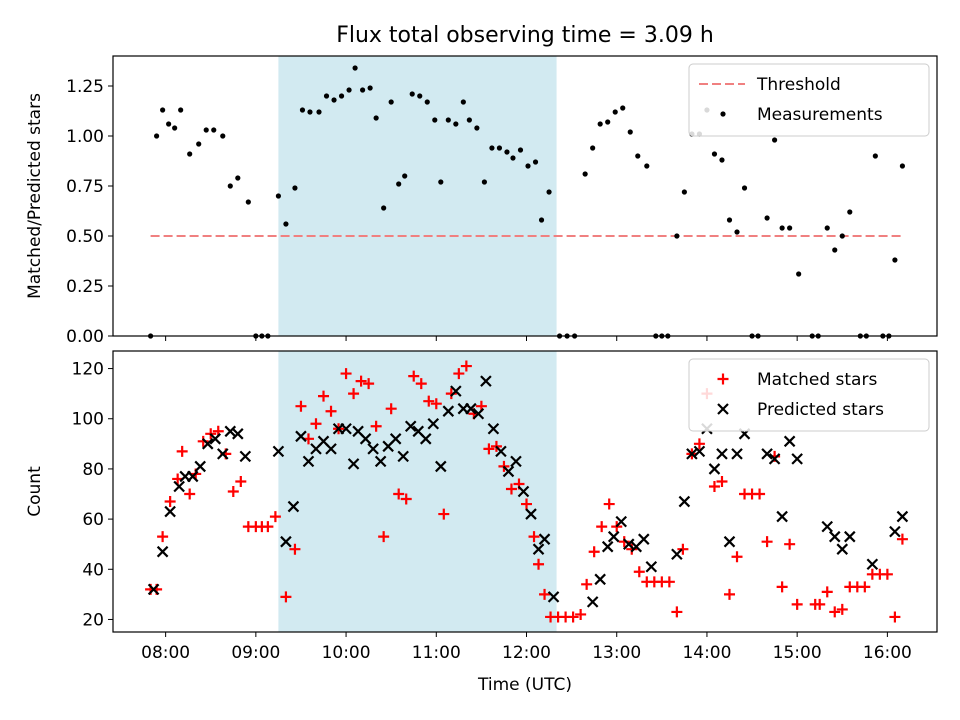  What do you see at coordinates (255, 653) in the screenshot?
I see `x-tick-label-0900: 09:00` at bounding box center [255, 653].